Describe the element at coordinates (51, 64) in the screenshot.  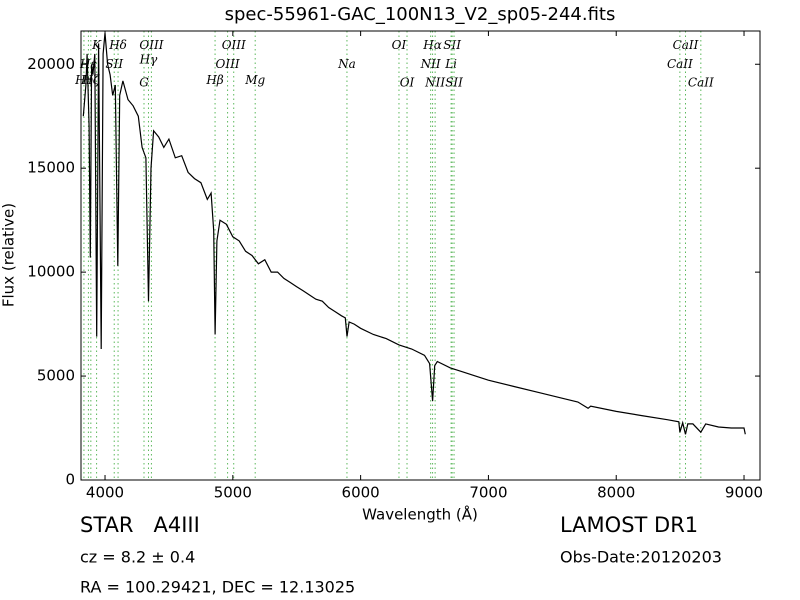
I see `y-tick-label: 20000` at that location.